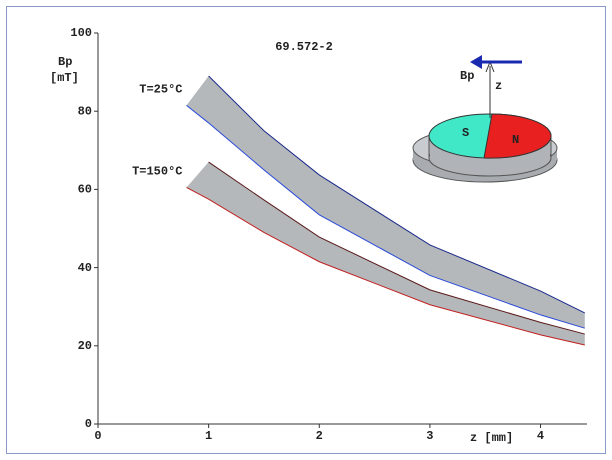 The width and height of the screenshot is (612, 460). I want to click on y-tick-label: 80, so click(85, 111).